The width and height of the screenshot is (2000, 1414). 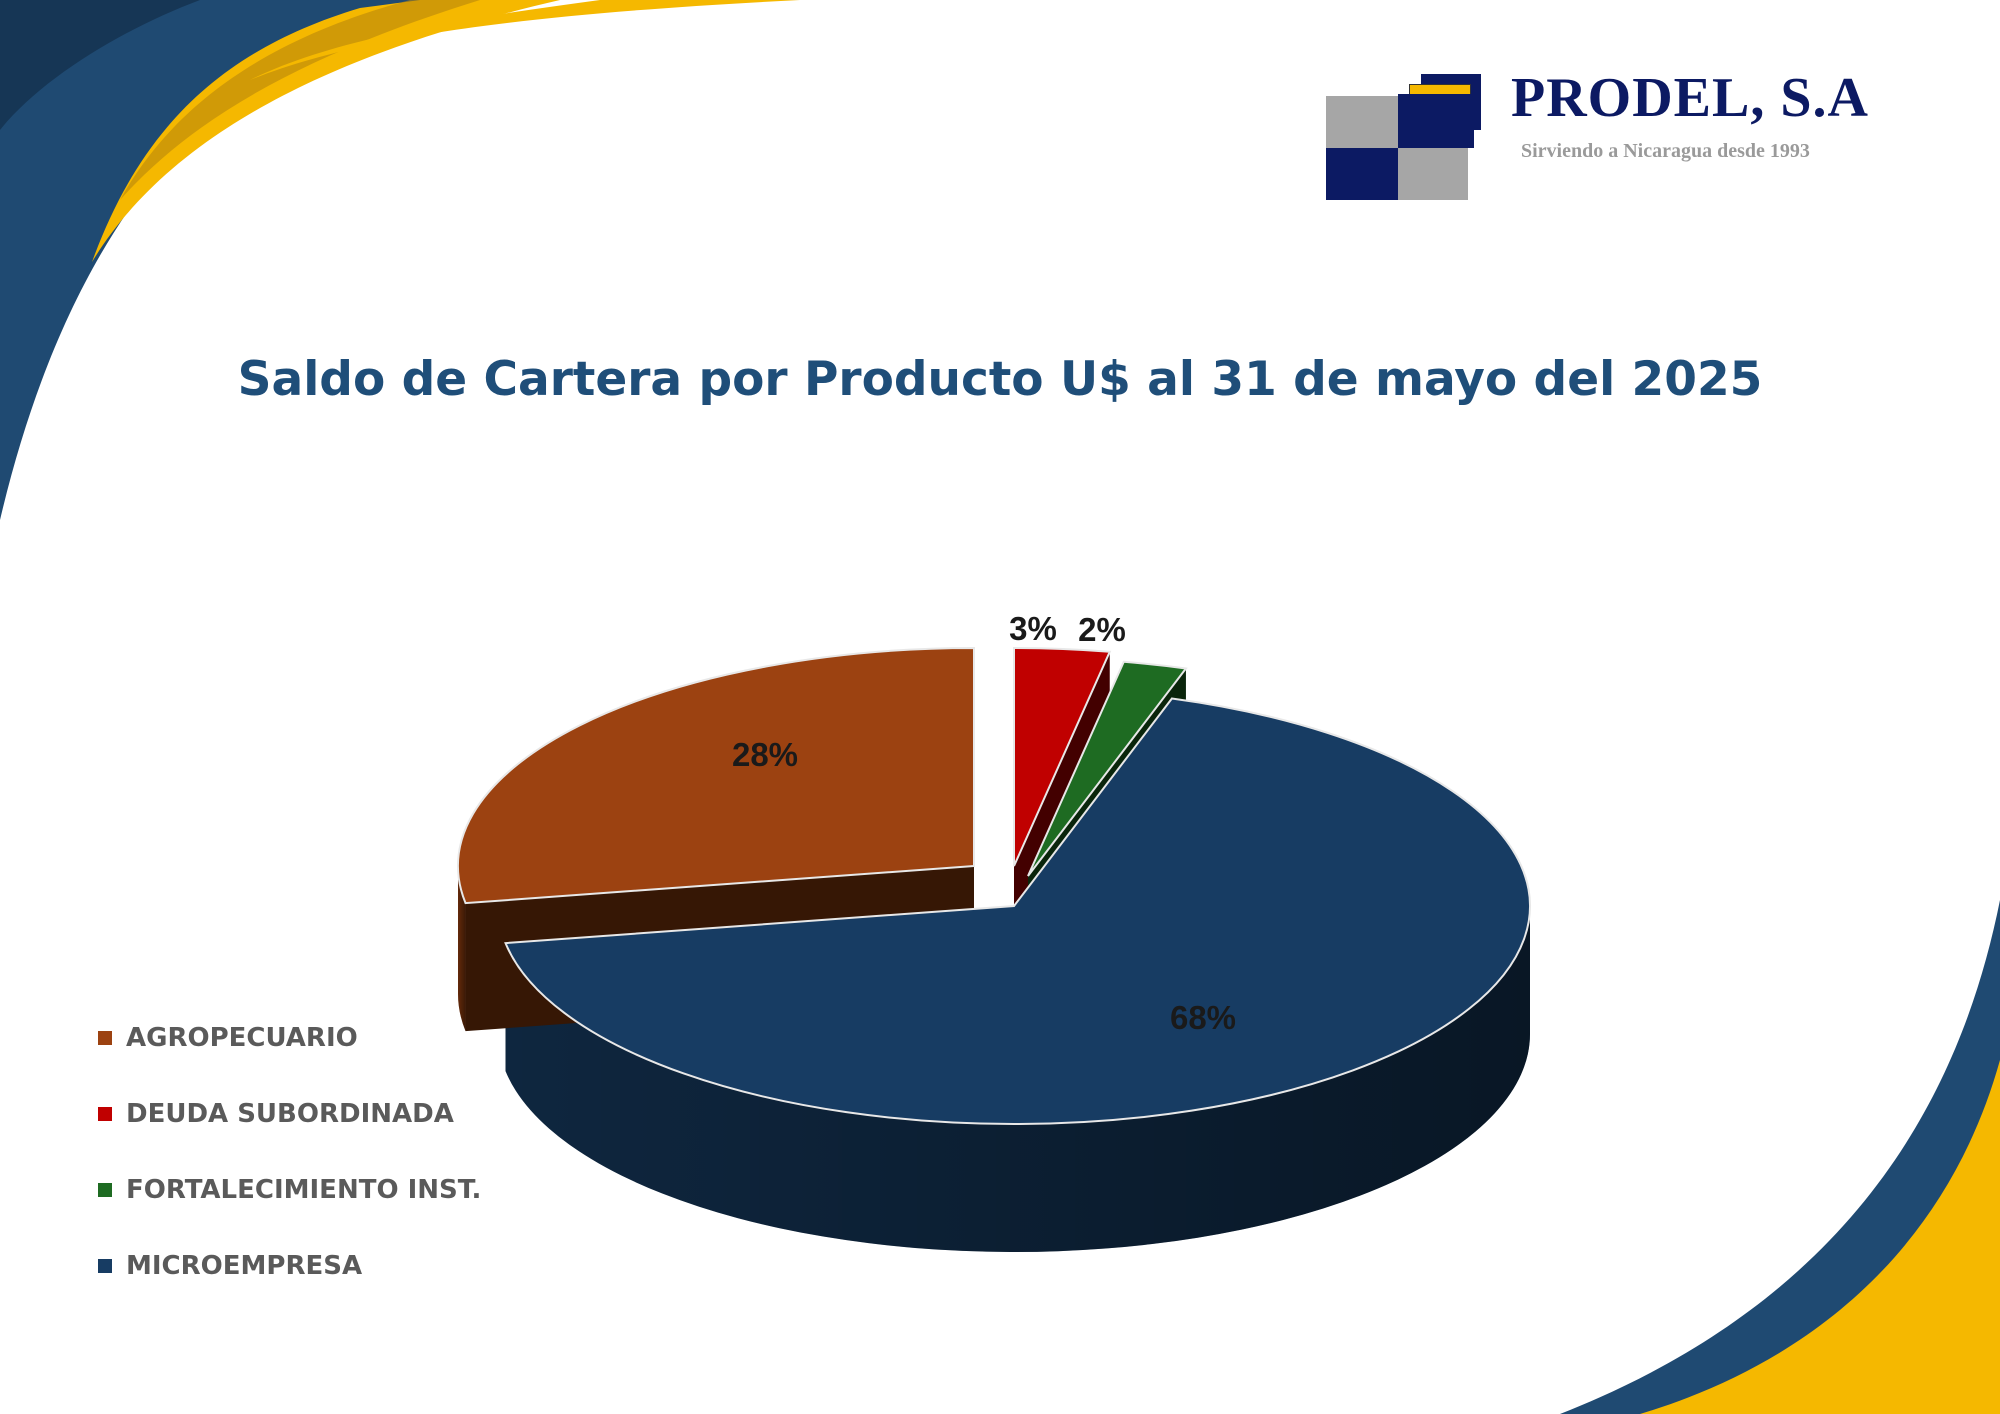 I want to click on legend-item: FORTALECIMIENTO INST., so click(x=289, y=1190).